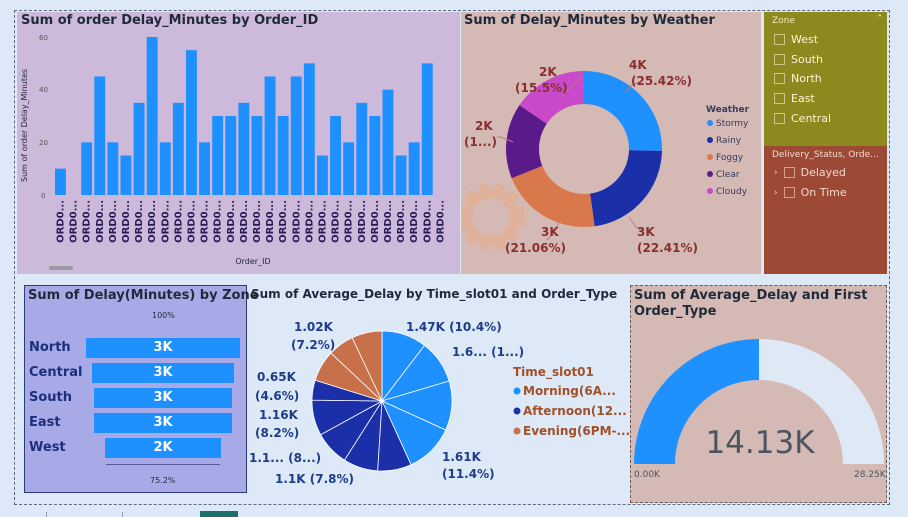 Image resolution: width=908 pixels, height=517 pixels. Describe the element at coordinates (825, 79) in the screenshot. I see `zone-slicer: Zone ⌃ West South North East Central` at that location.